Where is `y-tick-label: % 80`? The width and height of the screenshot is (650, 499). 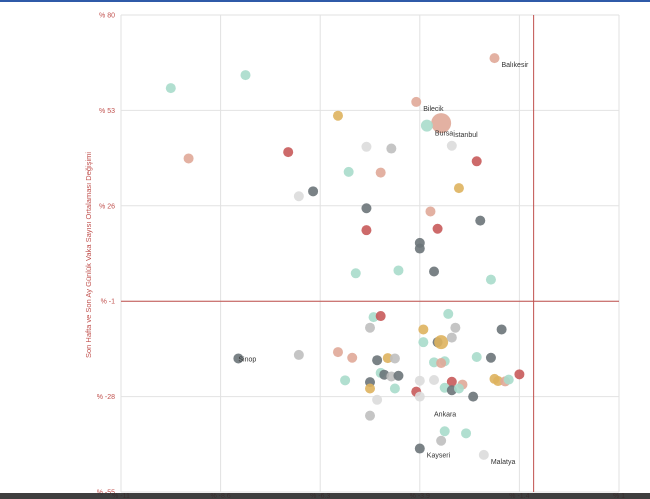
y-tick-label: % 80 is located at coordinates (107, 16).